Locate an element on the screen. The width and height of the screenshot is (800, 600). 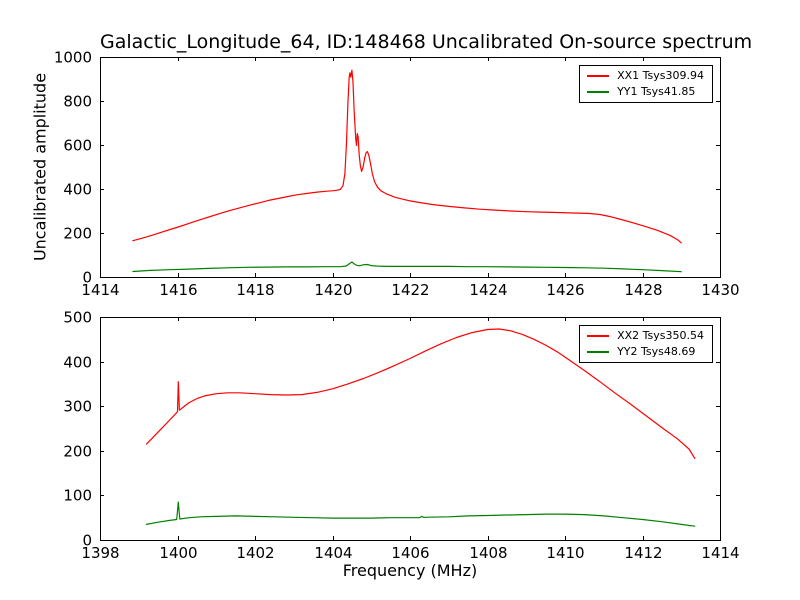
svg-text: 1416 is located at coordinates (178, 290).